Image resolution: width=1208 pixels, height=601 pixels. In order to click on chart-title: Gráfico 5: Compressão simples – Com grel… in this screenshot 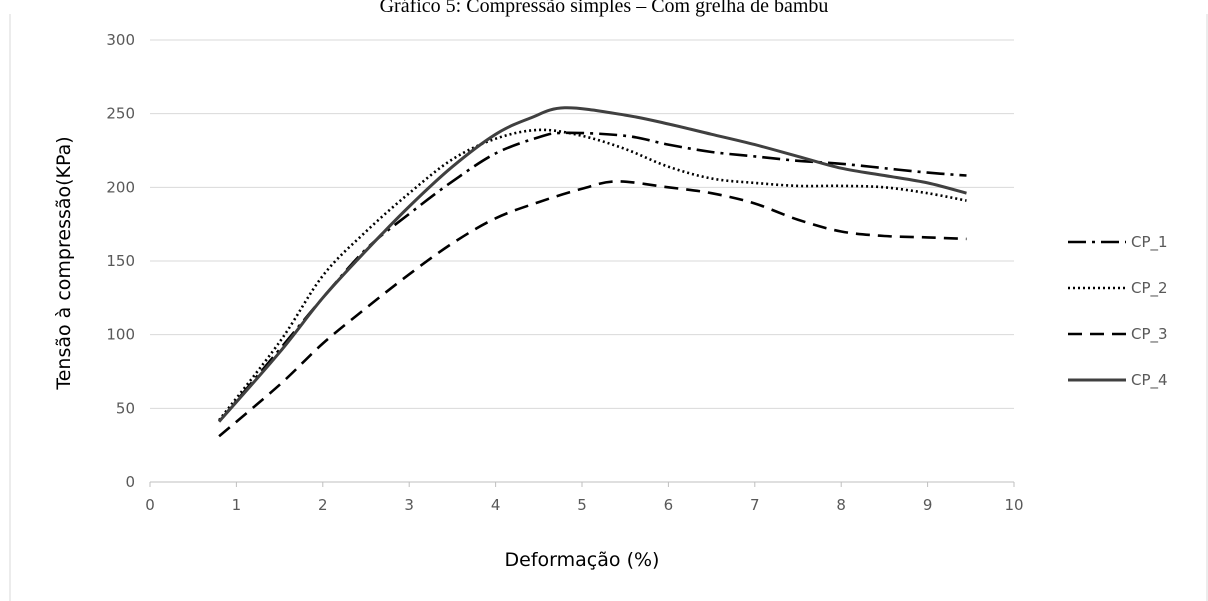, I will do `click(604, 8)`.